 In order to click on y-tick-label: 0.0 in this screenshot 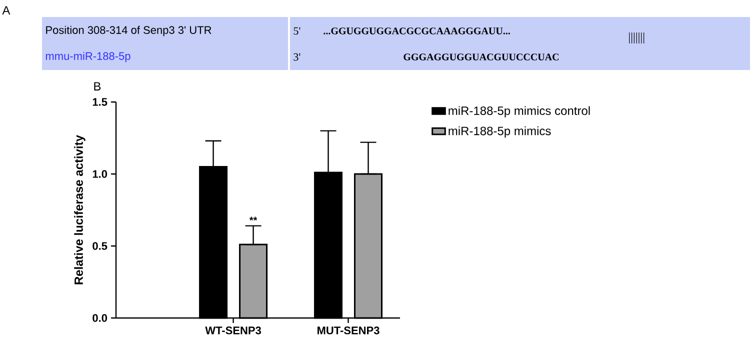, I will do `click(100, 318)`.